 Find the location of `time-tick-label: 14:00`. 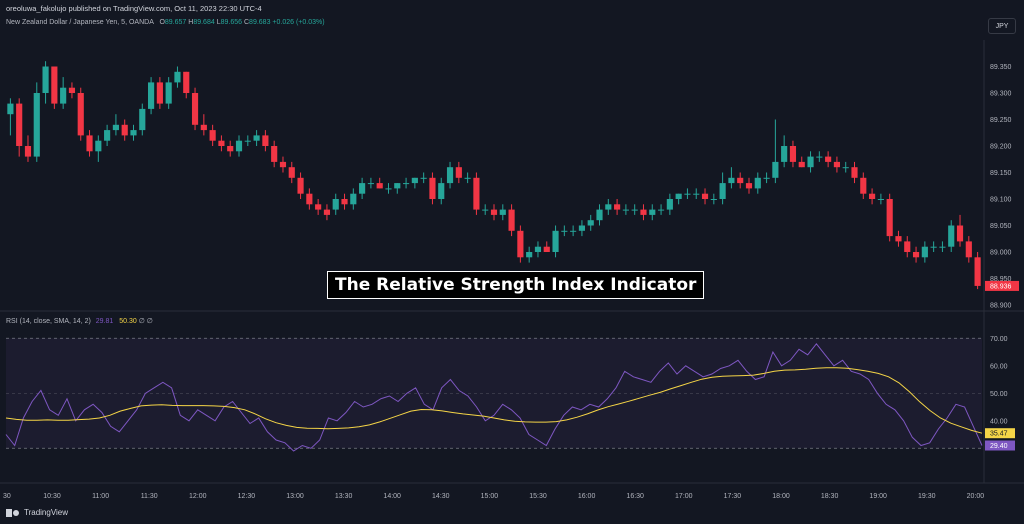

time-tick-label: 14:00 is located at coordinates (392, 496).